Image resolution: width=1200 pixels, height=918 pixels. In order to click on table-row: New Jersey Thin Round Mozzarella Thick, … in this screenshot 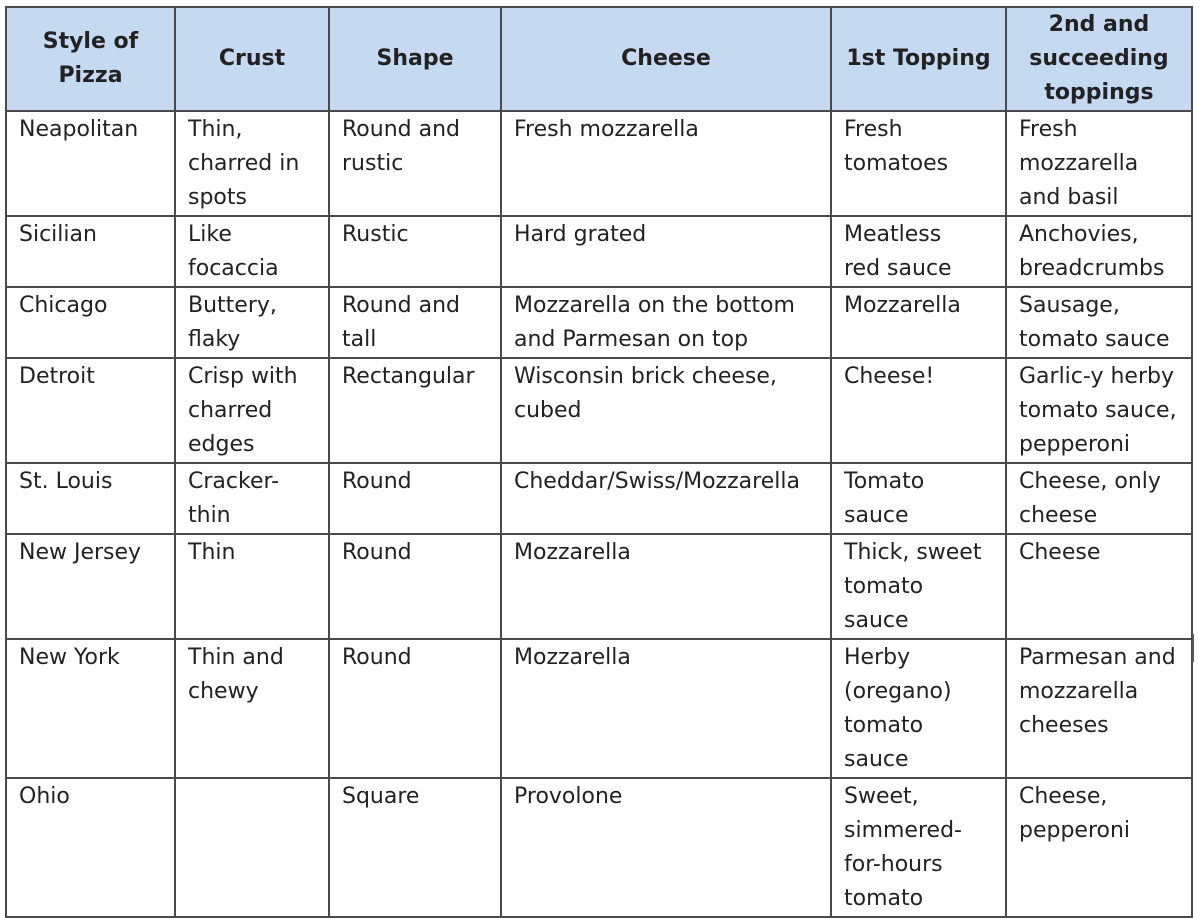, I will do `click(599, 586)`.